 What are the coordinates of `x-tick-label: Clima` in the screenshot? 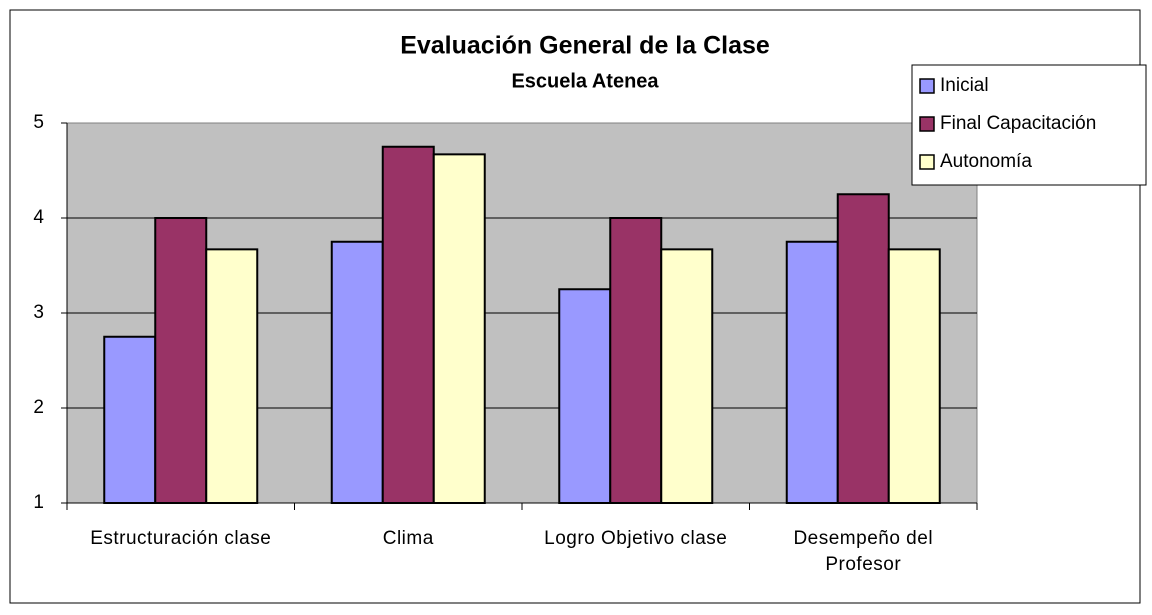 It's located at (408, 538).